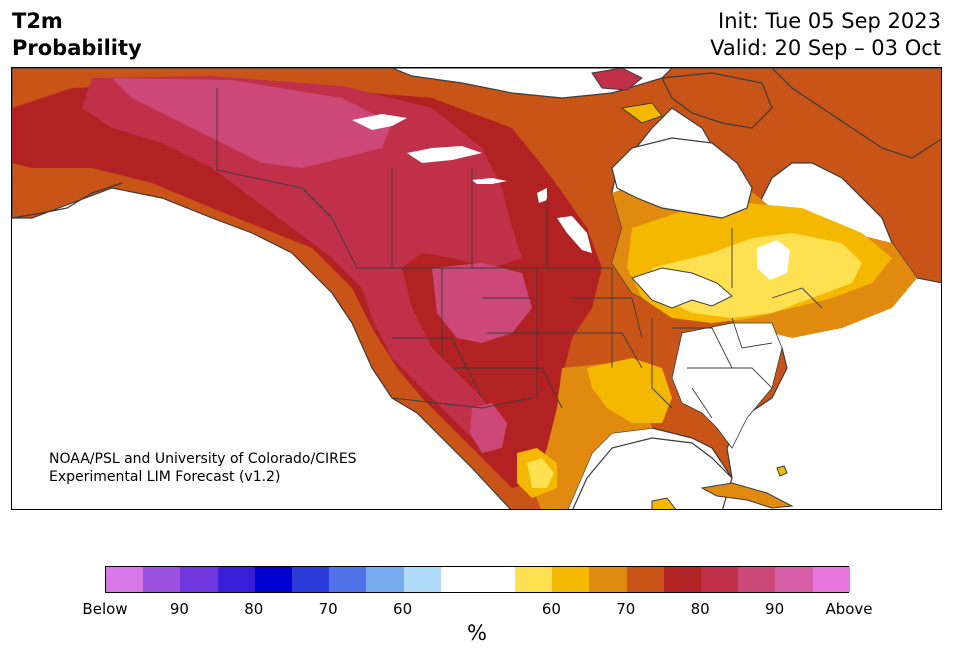  Describe the element at coordinates (617, 79) in the screenshot. I see `arctic-island` at that location.